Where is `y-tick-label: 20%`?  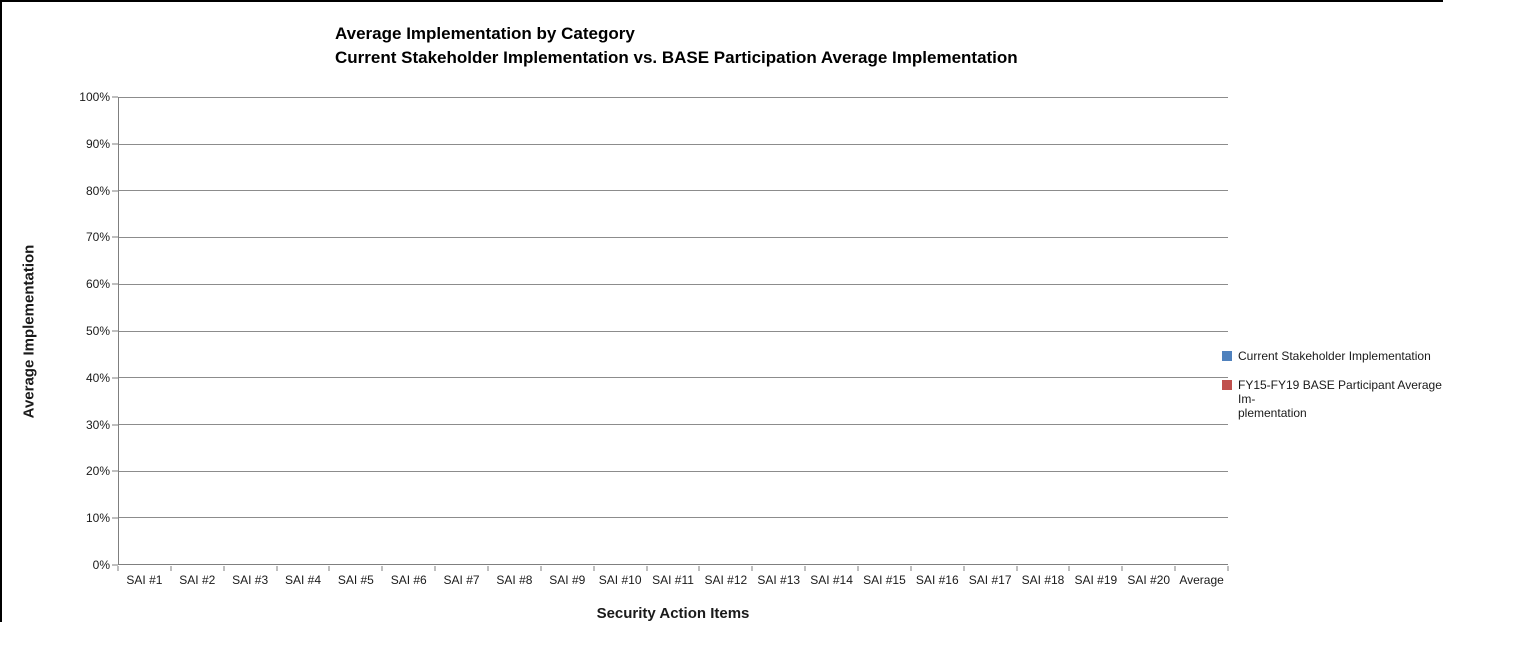 y-tick-label: 20% is located at coordinates (97, 471).